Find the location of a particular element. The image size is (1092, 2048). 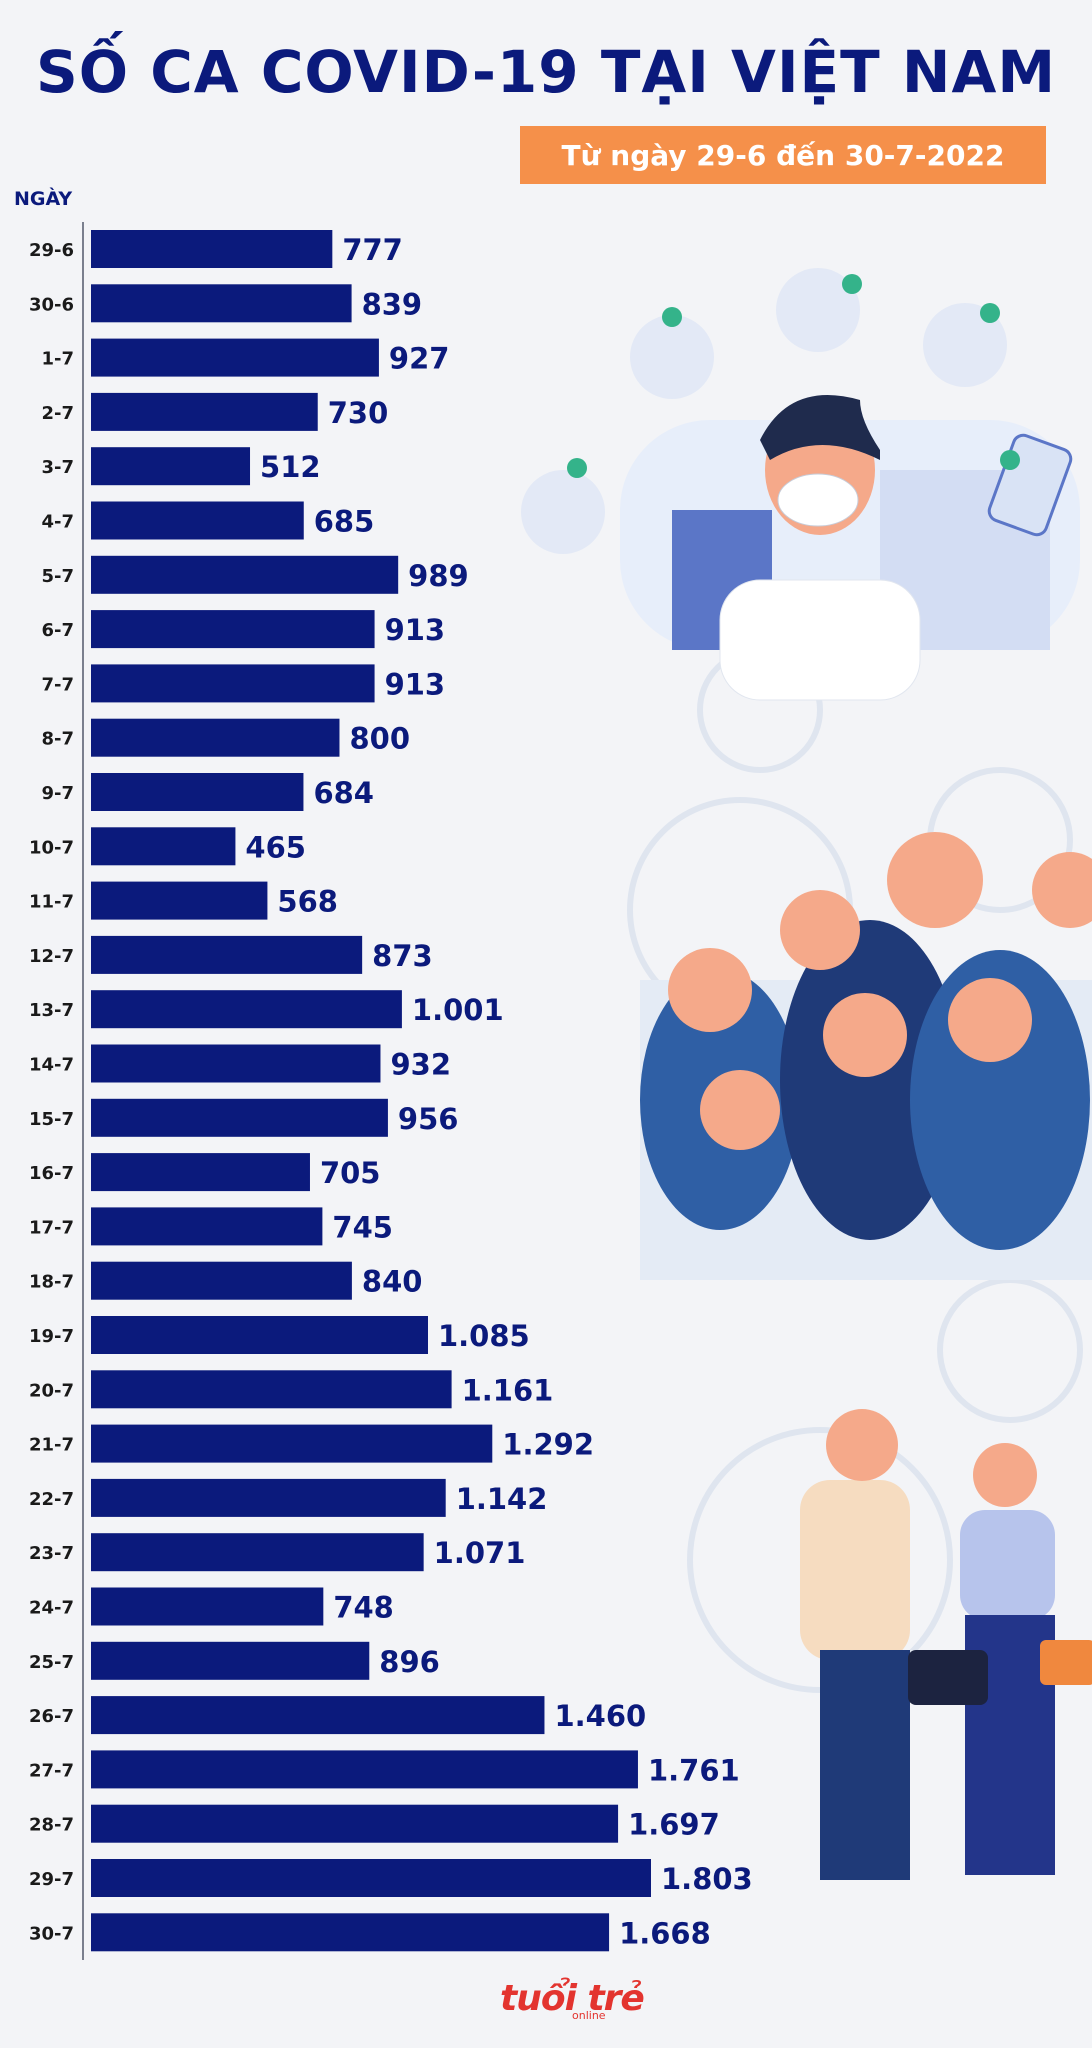

crowd-illustration is located at coordinates (866, 1056).